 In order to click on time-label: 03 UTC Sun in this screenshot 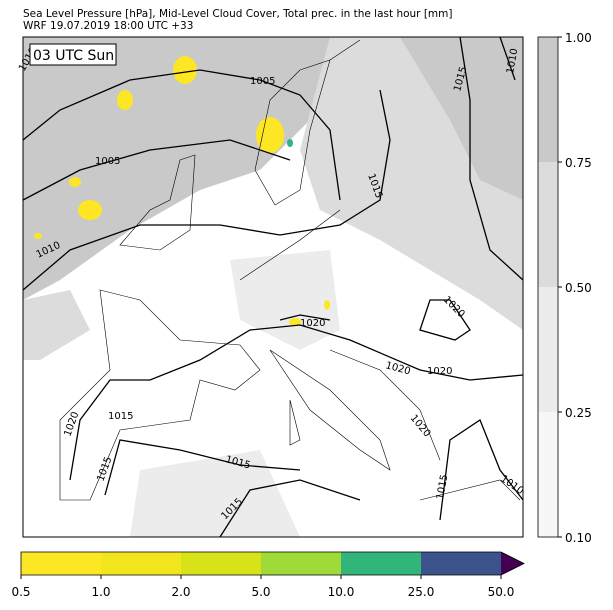, I will do `click(73, 56)`.